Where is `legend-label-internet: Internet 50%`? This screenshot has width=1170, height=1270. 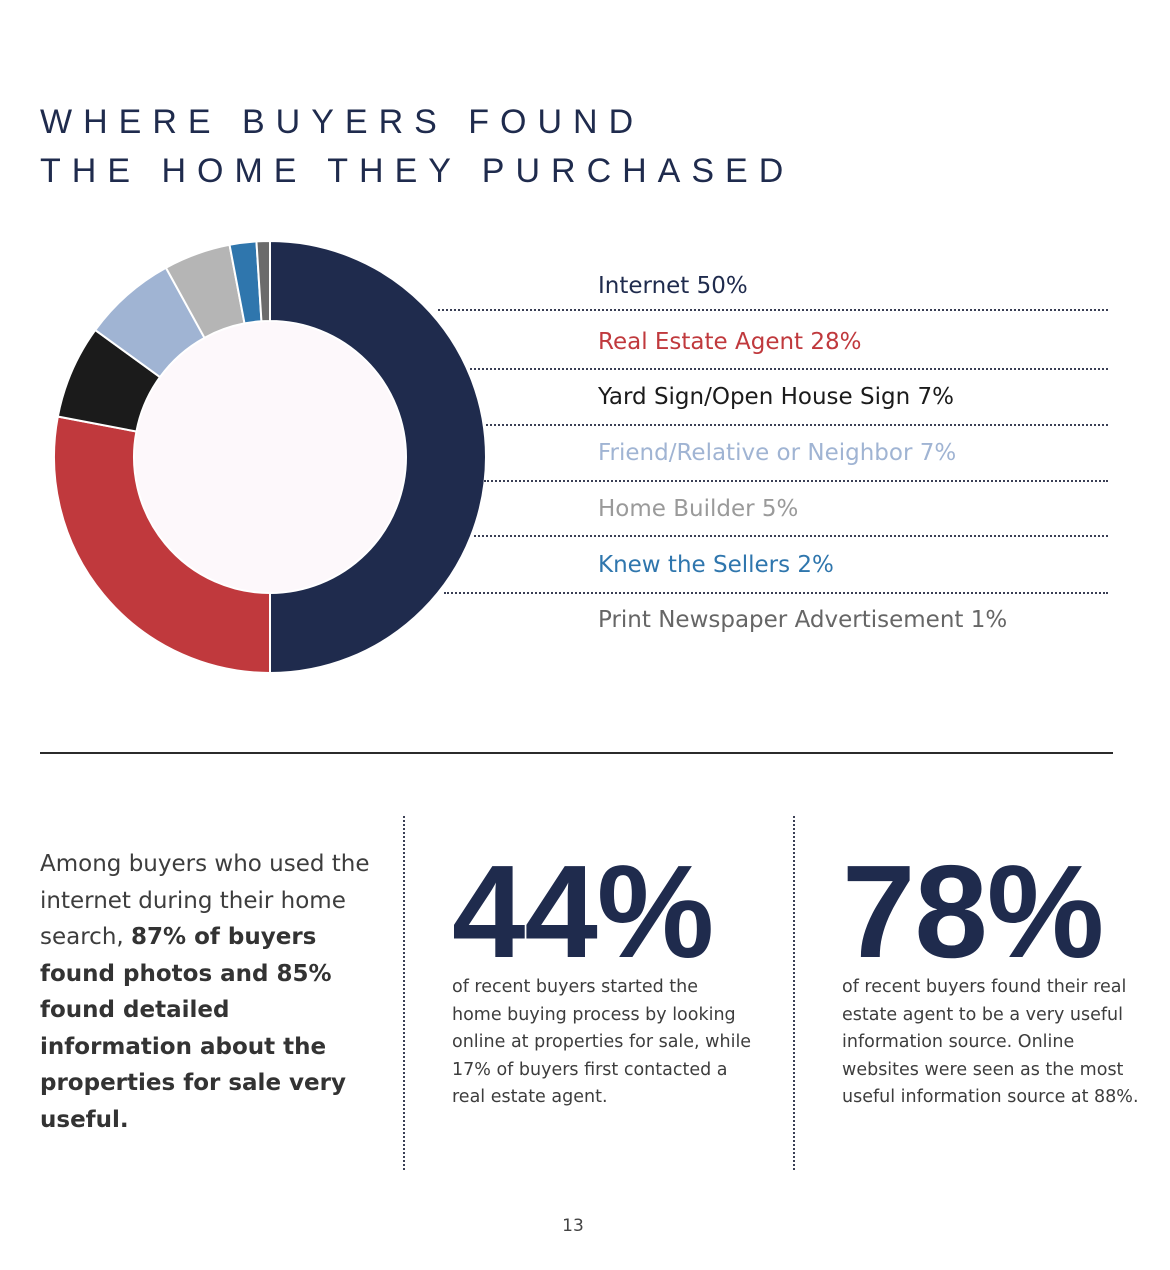 legend-label-internet: Internet 50% is located at coordinates (673, 286).